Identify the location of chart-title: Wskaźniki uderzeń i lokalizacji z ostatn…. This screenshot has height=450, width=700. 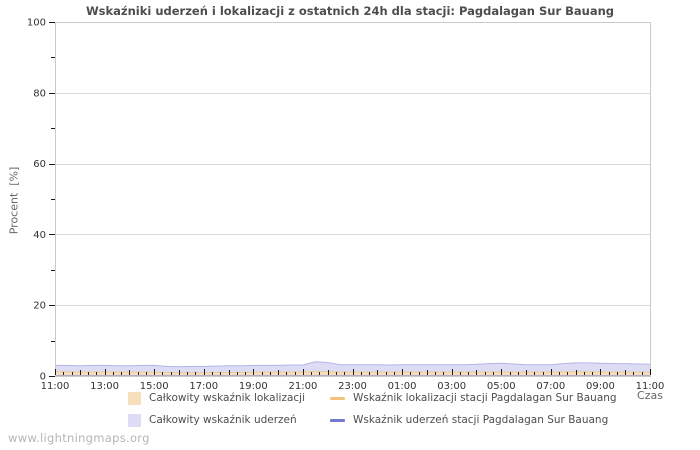
(350, 11).